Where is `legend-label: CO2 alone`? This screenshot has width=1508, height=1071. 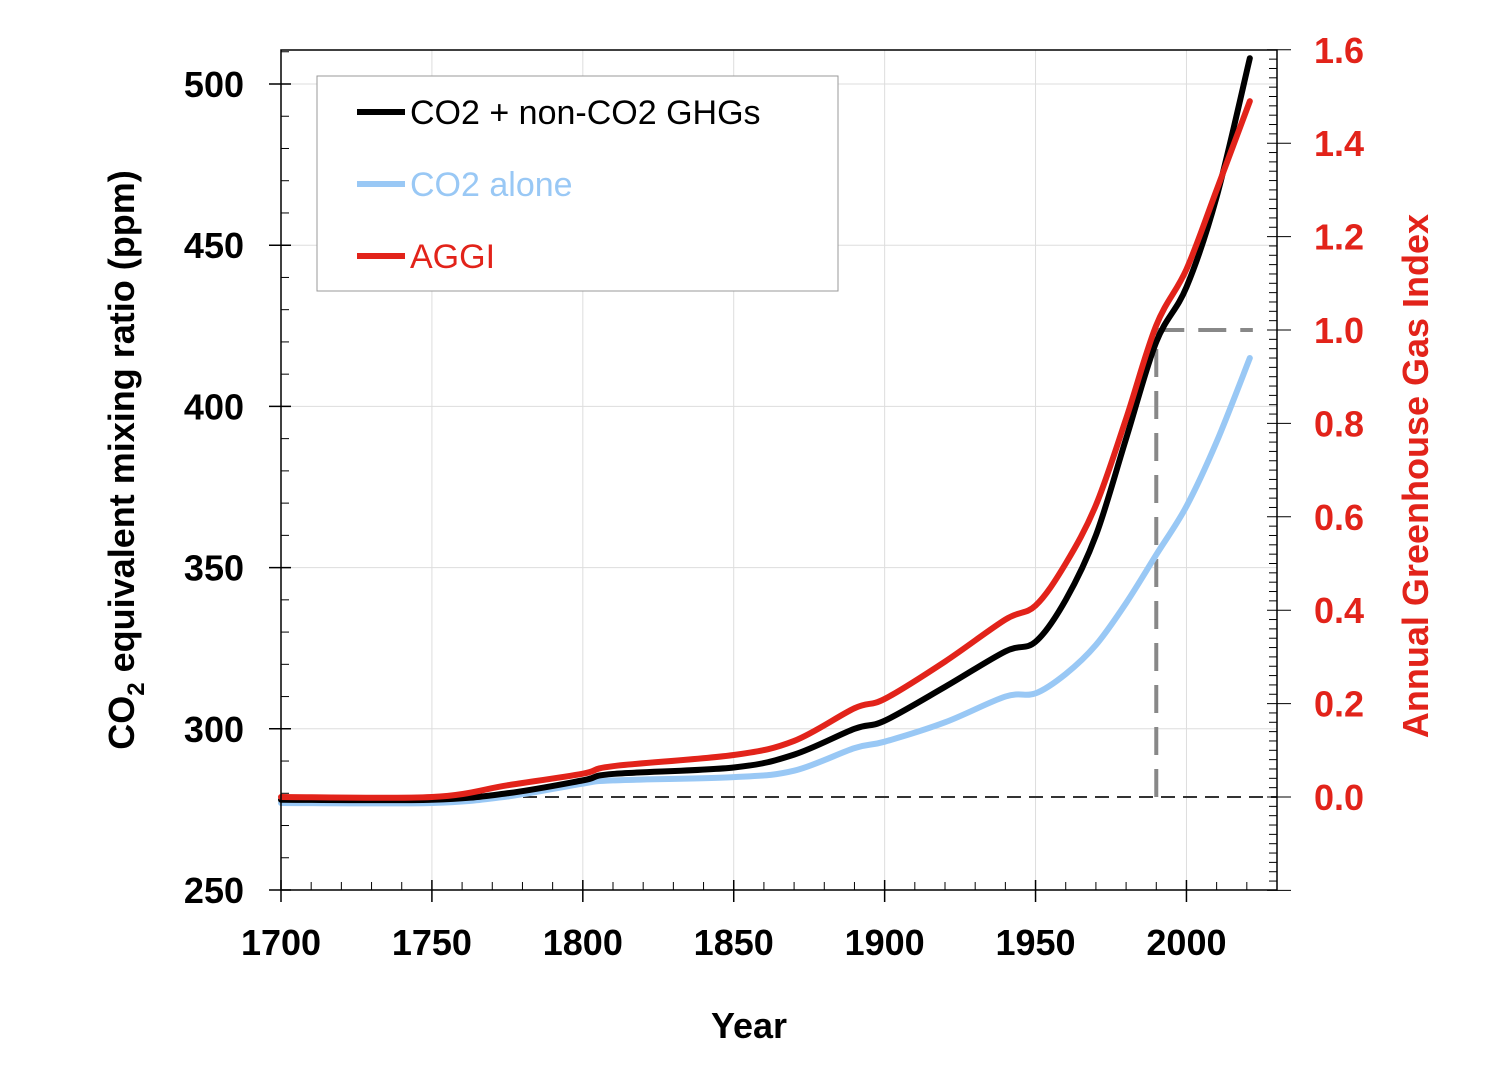
legend-label: CO2 alone is located at coordinates (491, 185).